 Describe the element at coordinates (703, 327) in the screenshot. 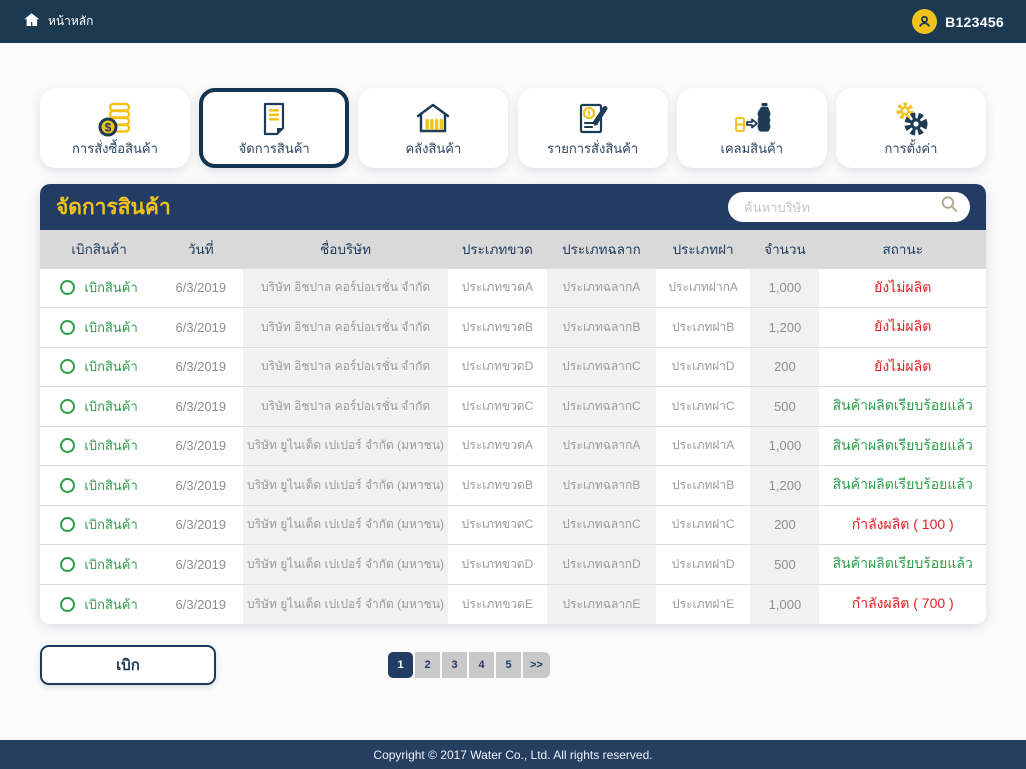

I see `cap-type-cell: ประเภทฝาB` at that location.